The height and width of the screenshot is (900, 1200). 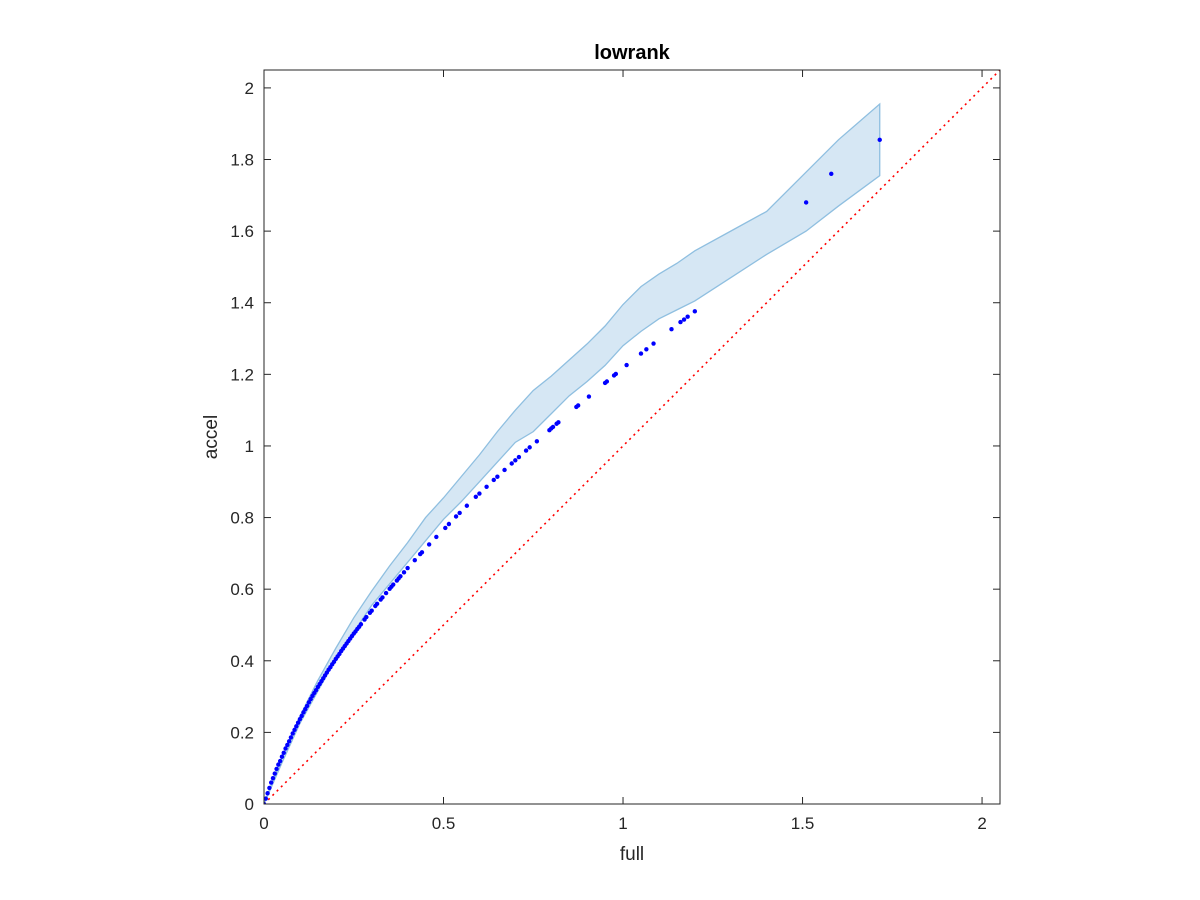 What do you see at coordinates (803, 823) in the screenshot?
I see `x-tick-label: 1.5` at bounding box center [803, 823].